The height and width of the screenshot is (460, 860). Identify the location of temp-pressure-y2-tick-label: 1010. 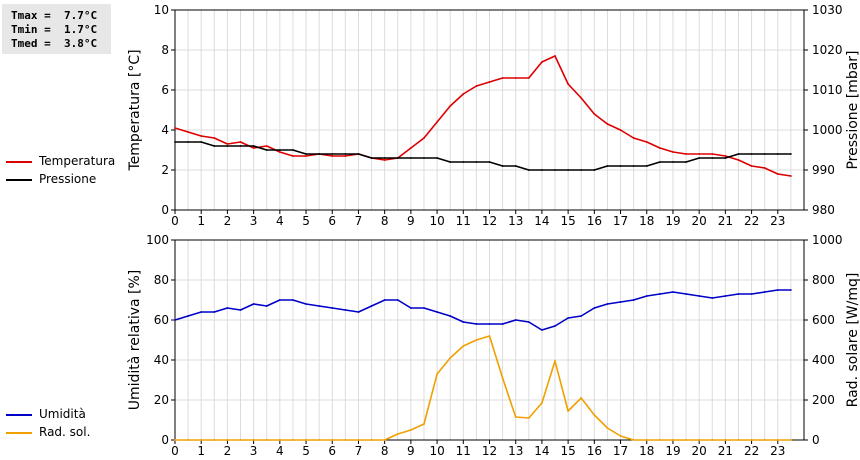
(827, 90).